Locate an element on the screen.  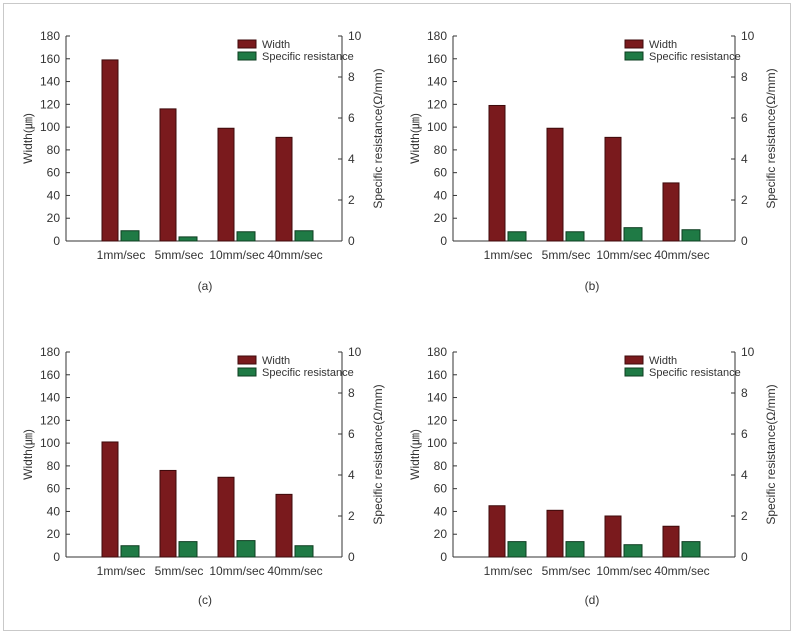
y-tick-label: 60 is located at coordinates (441, 489).